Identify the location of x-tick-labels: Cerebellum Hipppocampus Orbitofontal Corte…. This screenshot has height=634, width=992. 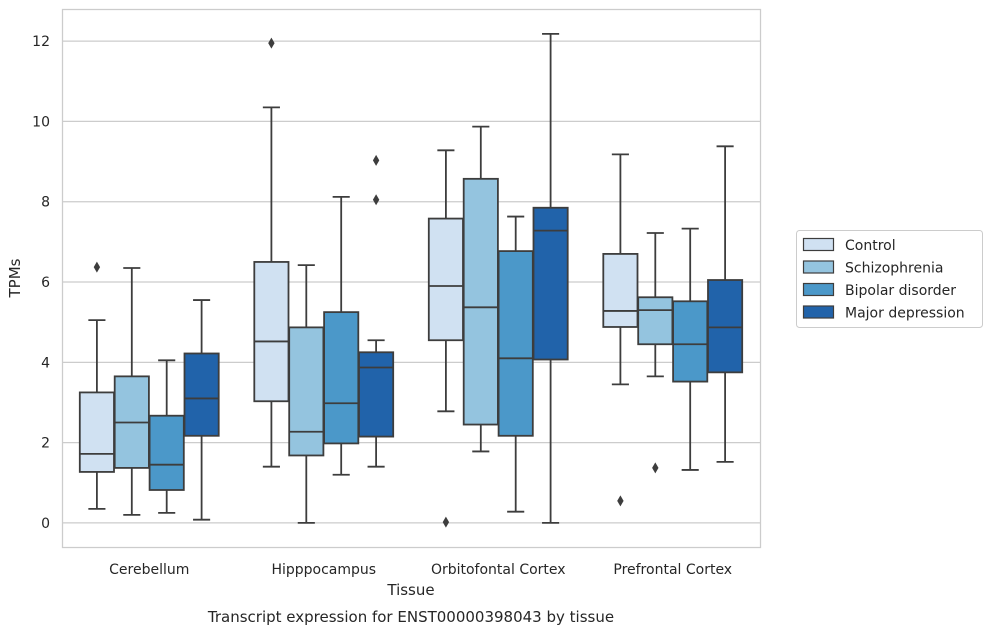
(420, 570).